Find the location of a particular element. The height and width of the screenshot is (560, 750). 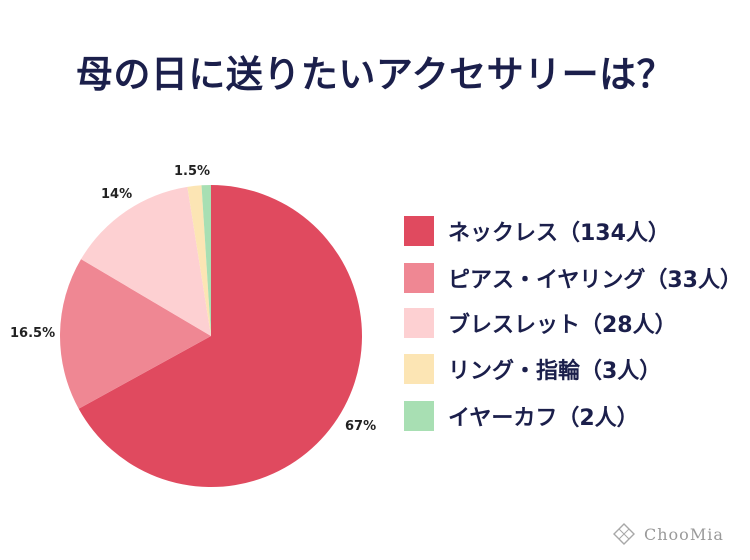

legend-label-bracelet: ブレスレット（28人） is located at coordinates (562, 325).